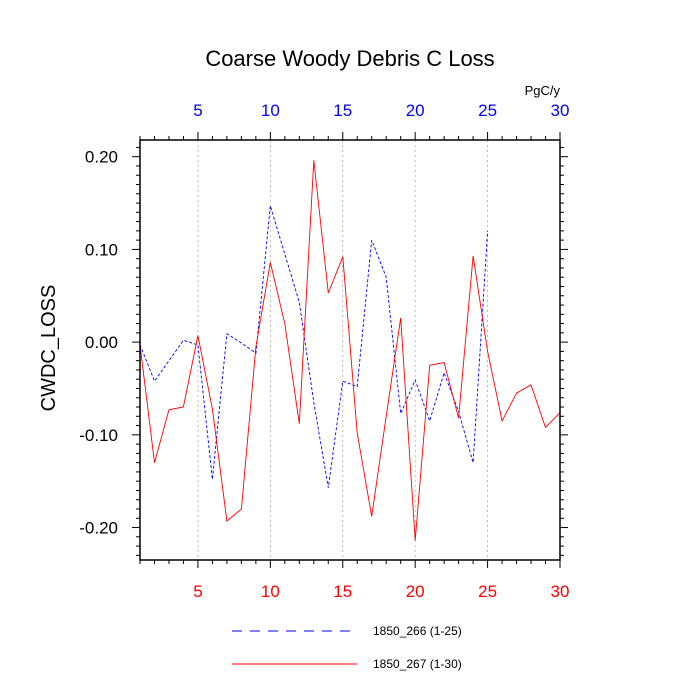 Image resolution: width=700 pixels, height=700 pixels. I want to click on y-tick-label: -0.20, so click(98, 528).